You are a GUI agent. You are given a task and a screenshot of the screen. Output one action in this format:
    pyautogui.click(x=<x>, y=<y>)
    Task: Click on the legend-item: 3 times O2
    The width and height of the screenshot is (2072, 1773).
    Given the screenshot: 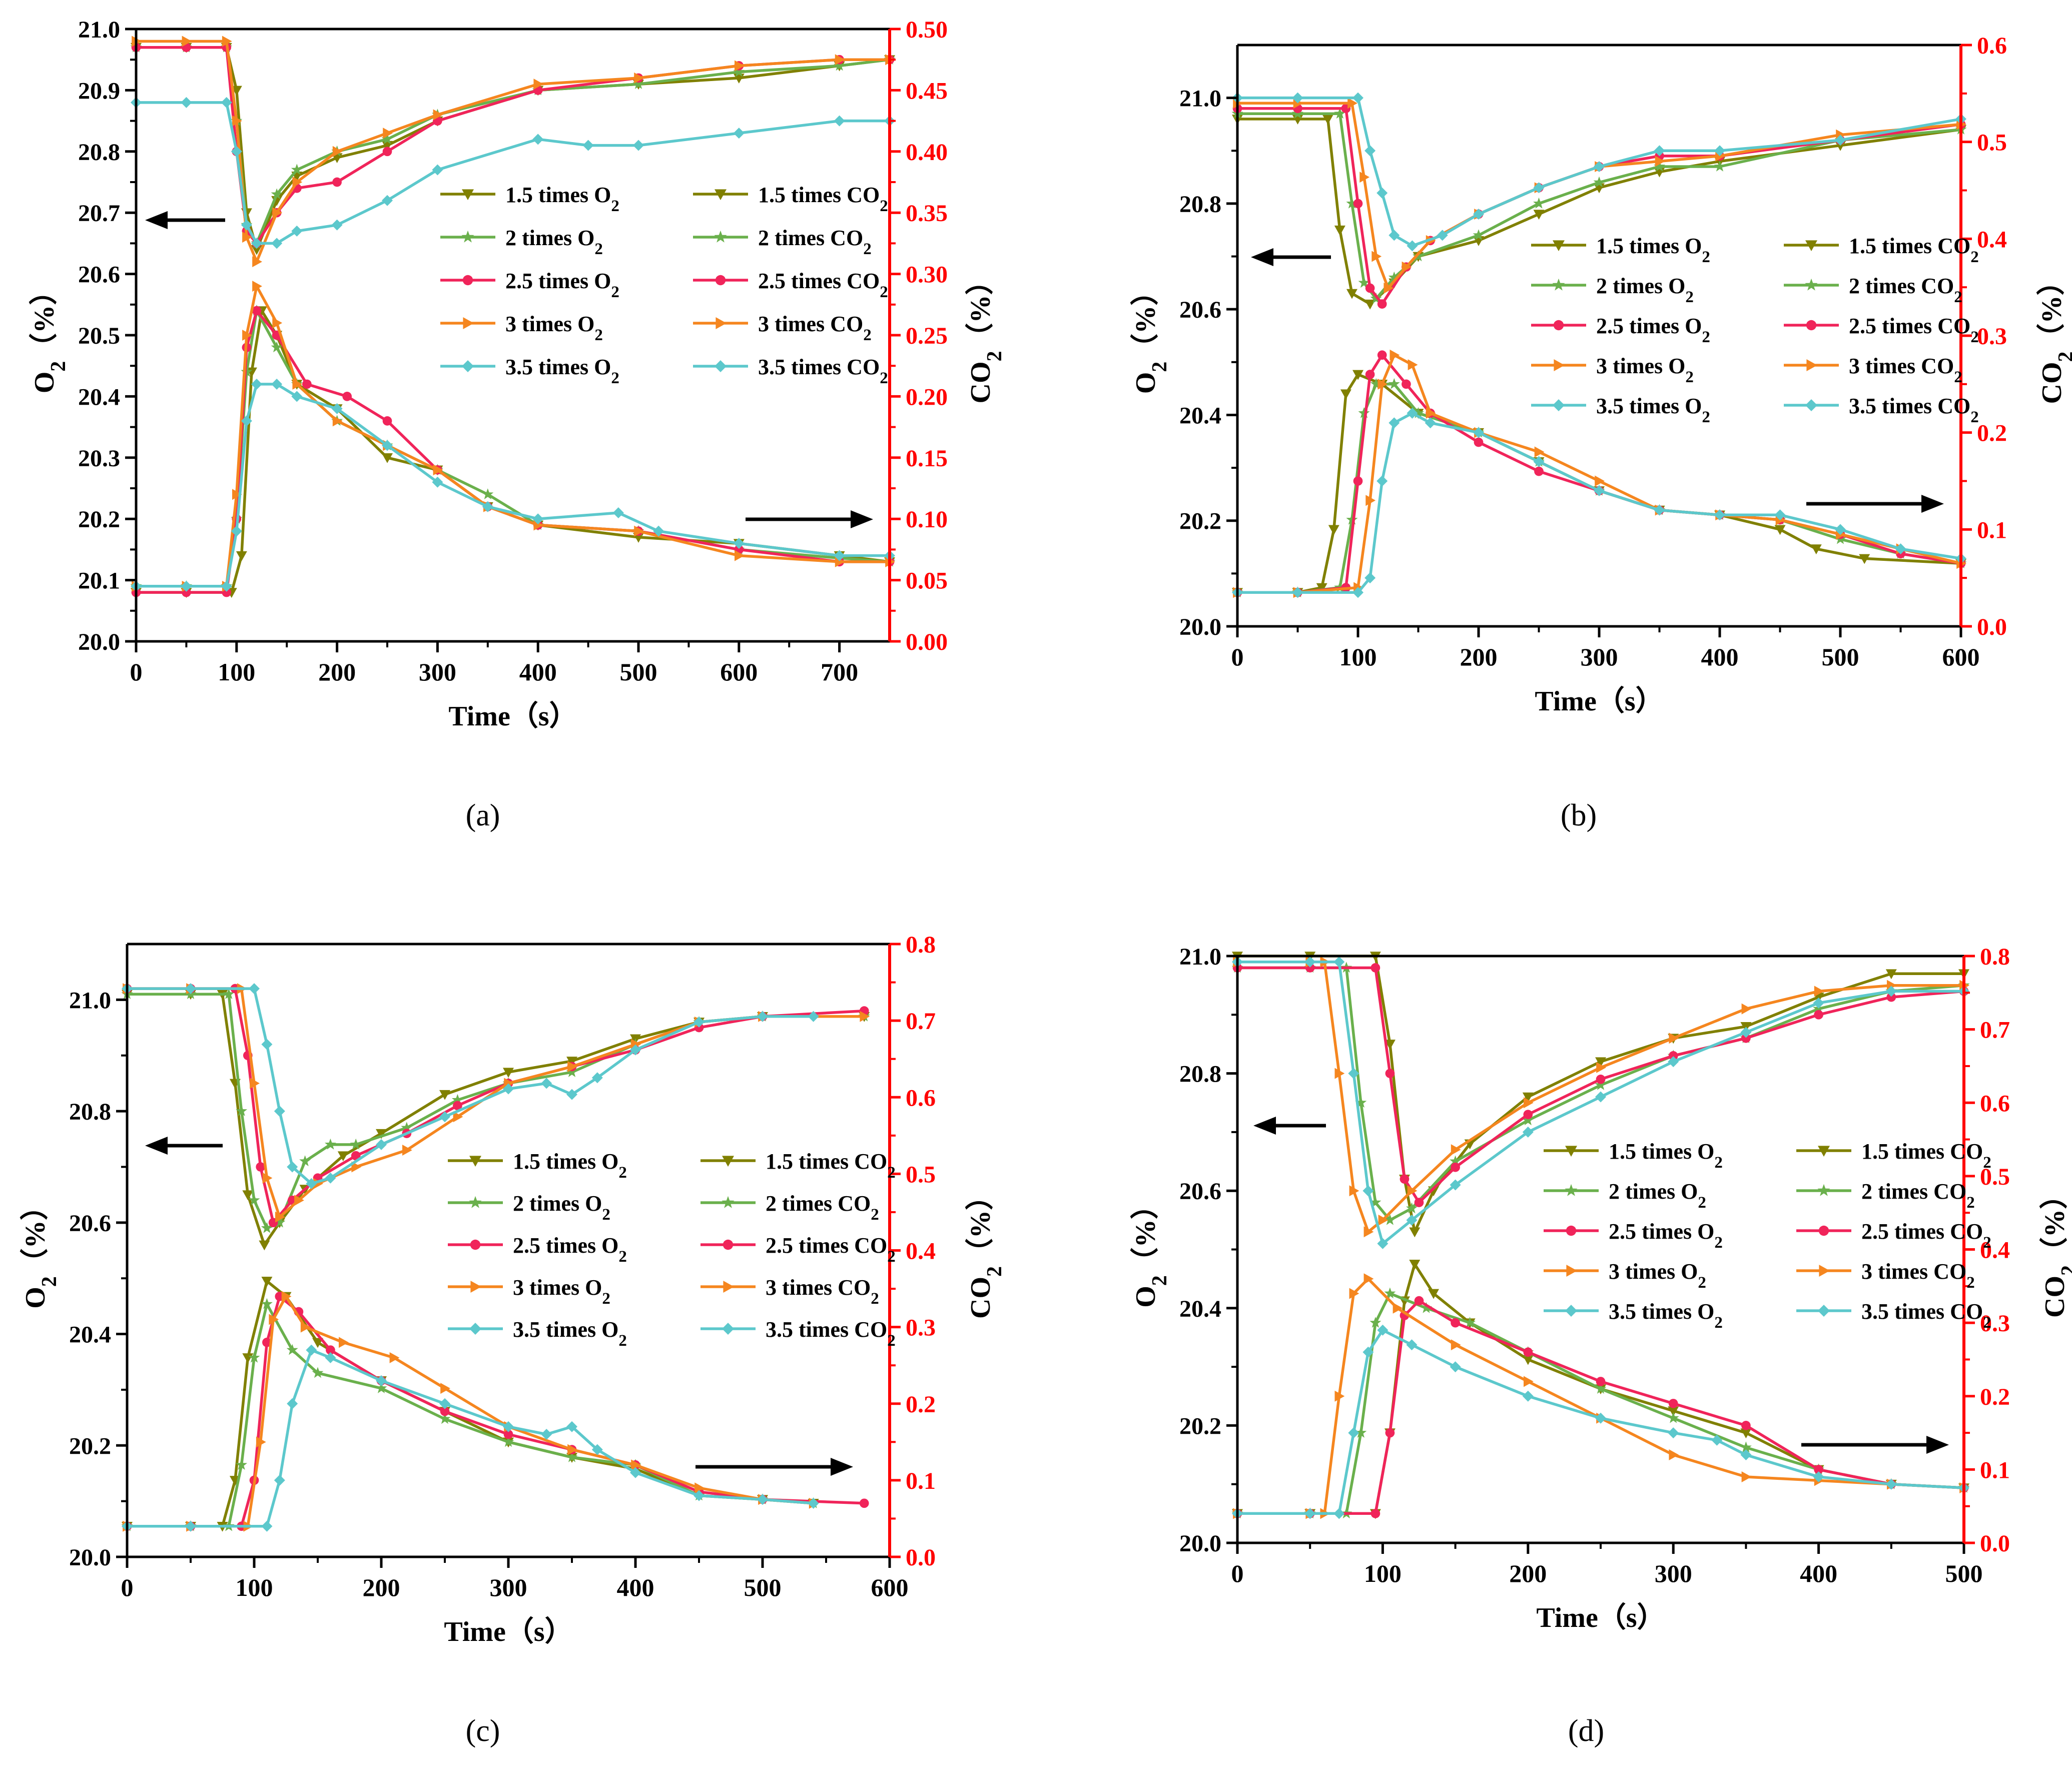 What is the action you would take?
    pyautogui.click(x=521, y=328)
    